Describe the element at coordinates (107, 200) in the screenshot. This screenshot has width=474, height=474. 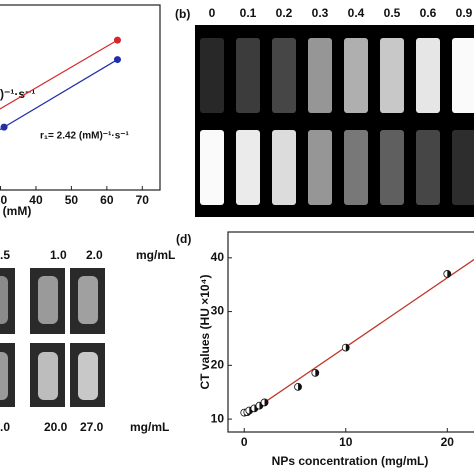
I see `x-tick-label: 60` at that location.